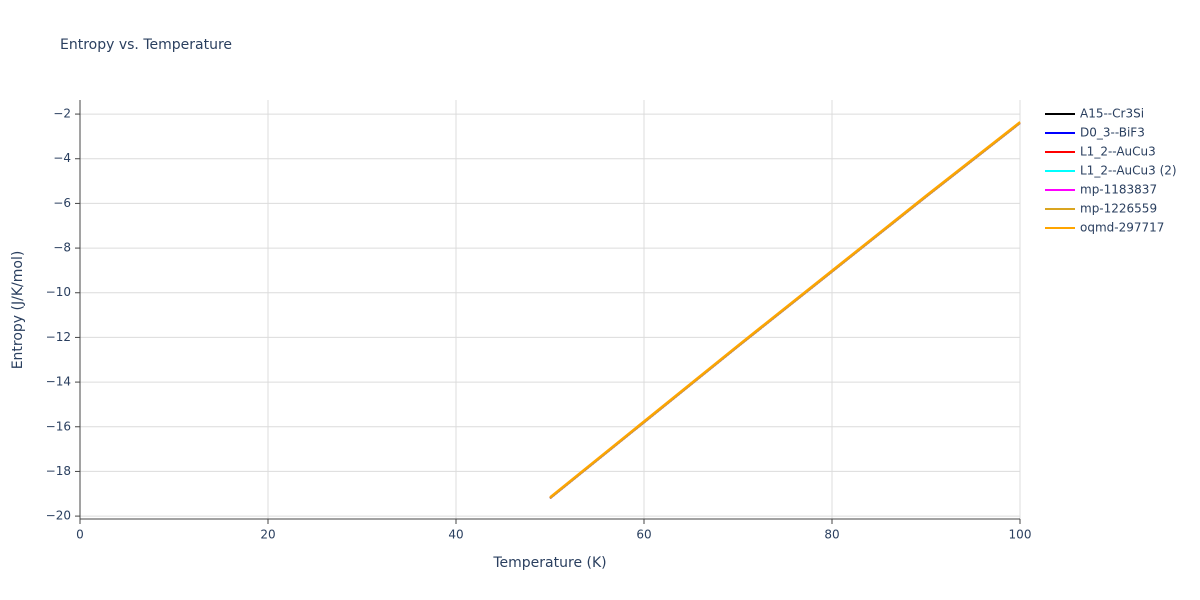 This screenshot has height=600, width=1200. I want to click on x-tick-label: 20, so click(267, 535).